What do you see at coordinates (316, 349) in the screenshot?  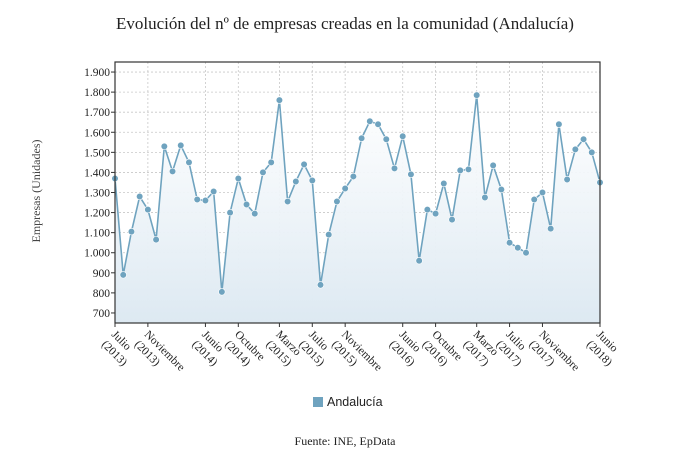 I see `x-tick-label: Julio(2015)` at bounding box center [316, 349].